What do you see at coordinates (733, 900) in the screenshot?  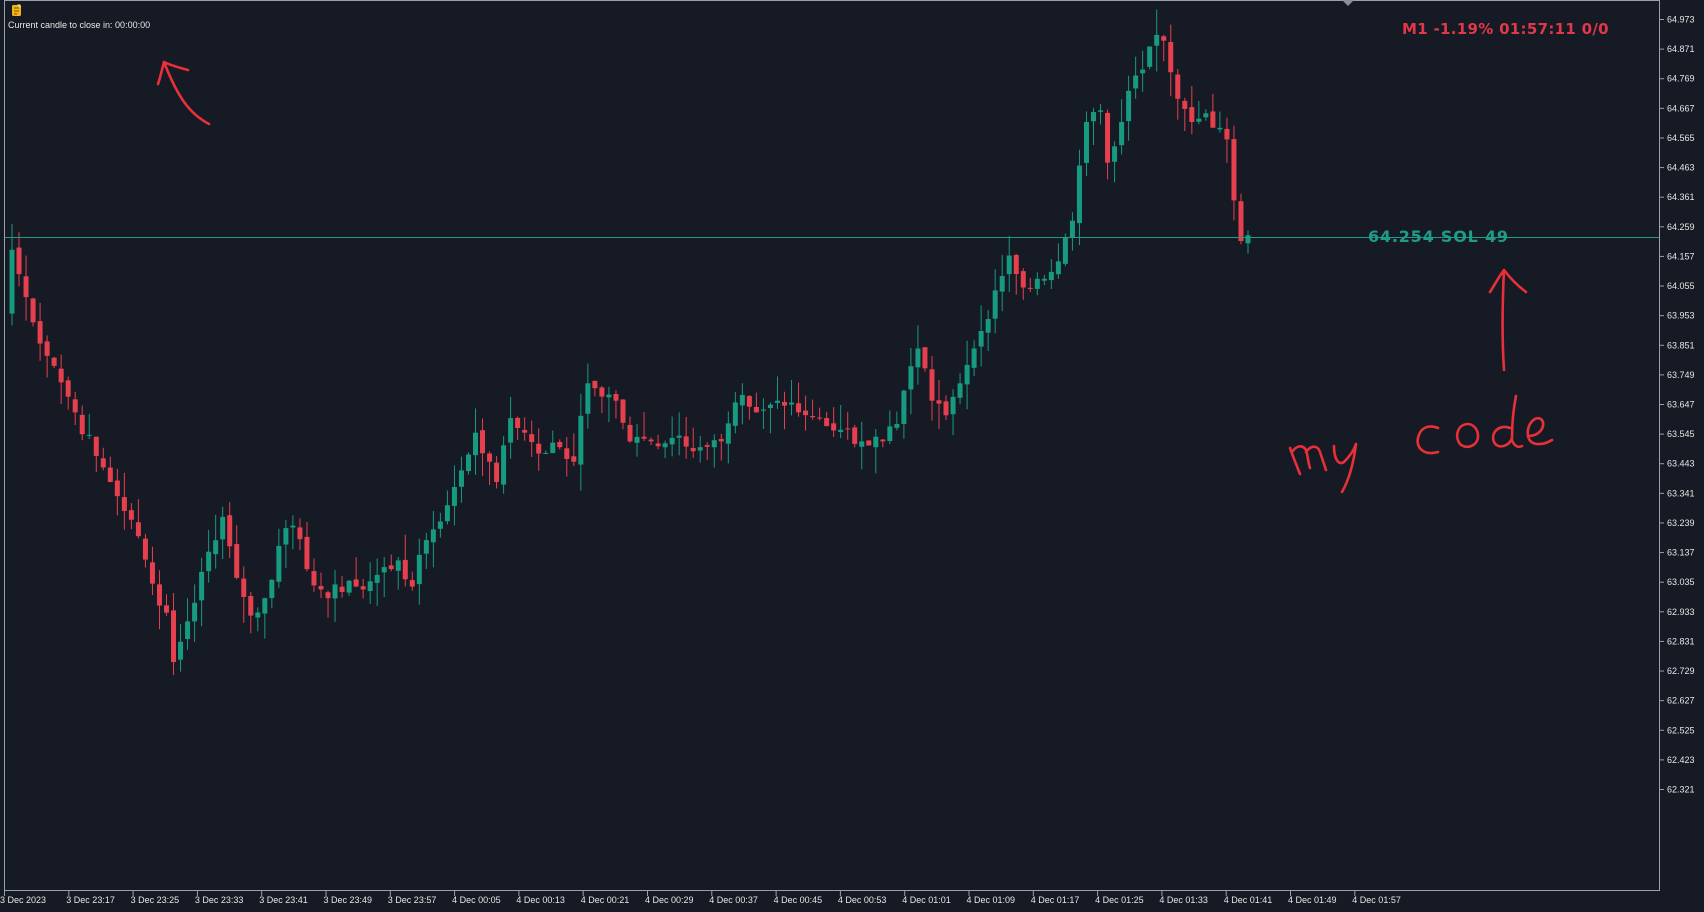 I see `time-axis-label: 4 Dec 00:37` at bounding box center [733, 900].